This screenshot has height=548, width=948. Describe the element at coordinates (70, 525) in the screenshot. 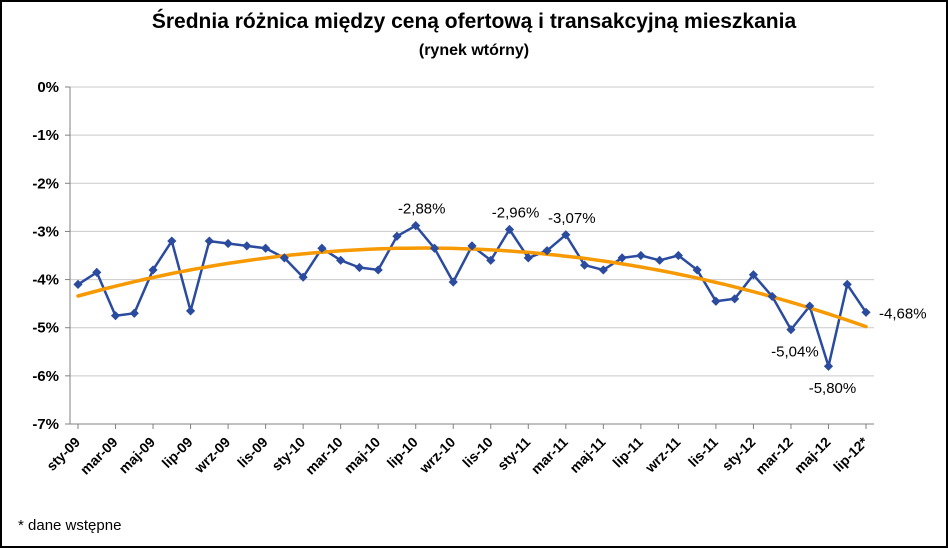

I see `chart-footnote: * dane wstępne` at that location.